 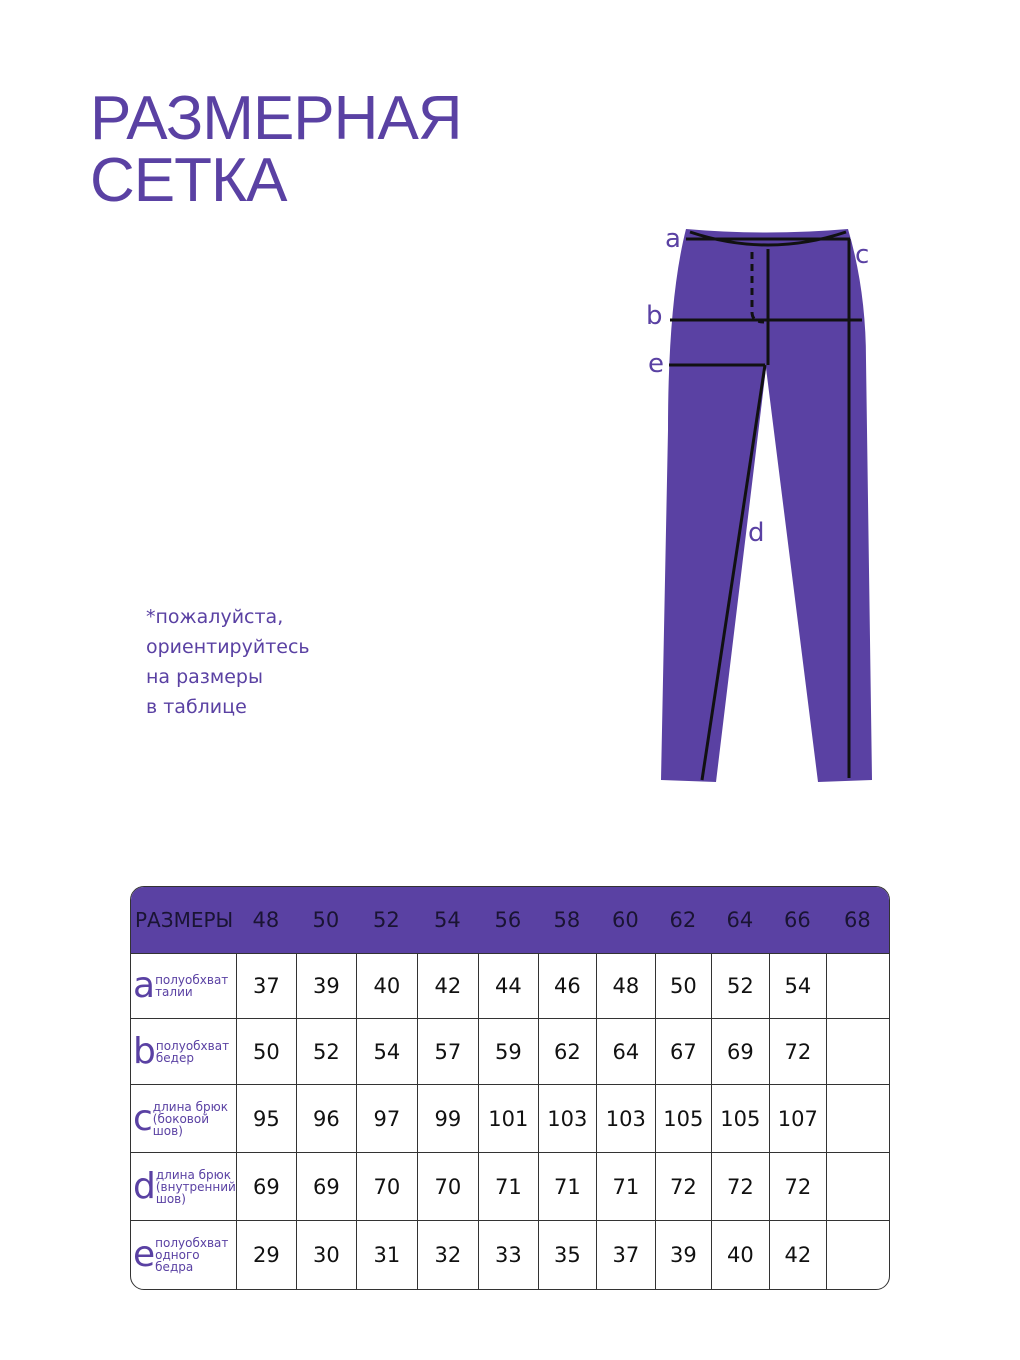 What do you see at coordinates (174, 1267) in the screenshot?
I see `row-description-line: бедра` at bounding box center [174, 1267].